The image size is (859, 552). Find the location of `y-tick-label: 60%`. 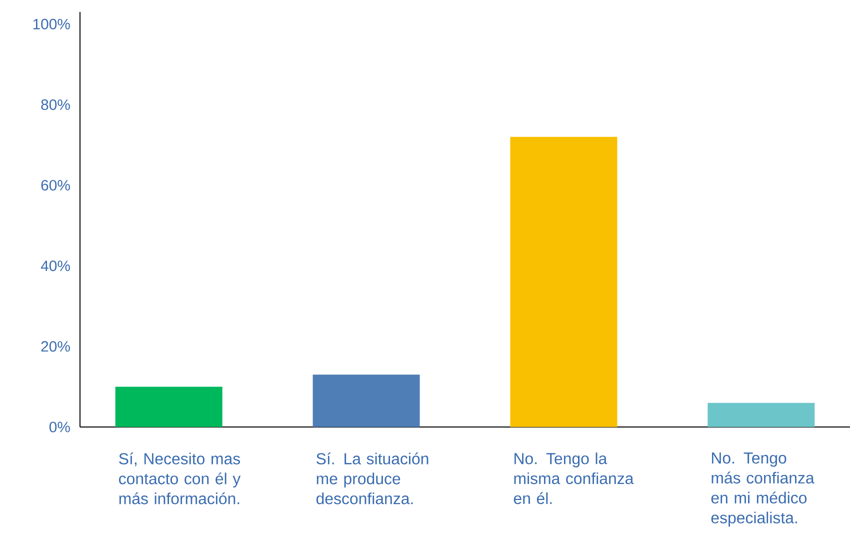

y-tick-label: 60% is located at coordinates (55, 185).